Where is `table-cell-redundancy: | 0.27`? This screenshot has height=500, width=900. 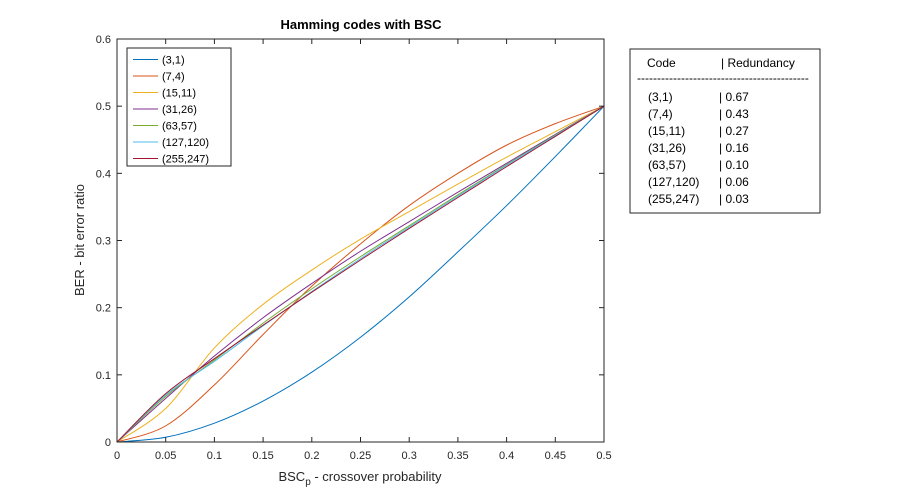 table-cell-redundancy: | 0.27 is located at coordinates (734, 131).